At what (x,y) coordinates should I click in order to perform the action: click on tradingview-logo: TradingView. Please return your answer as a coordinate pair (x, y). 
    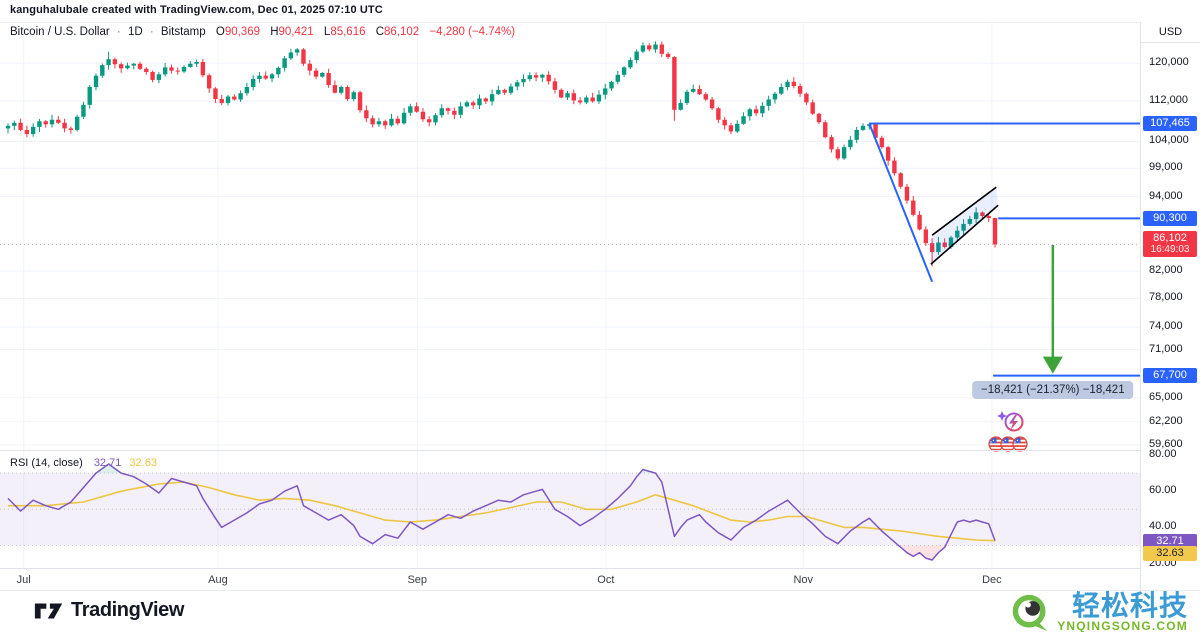
    Looking at the image, I should click on (109, 610).